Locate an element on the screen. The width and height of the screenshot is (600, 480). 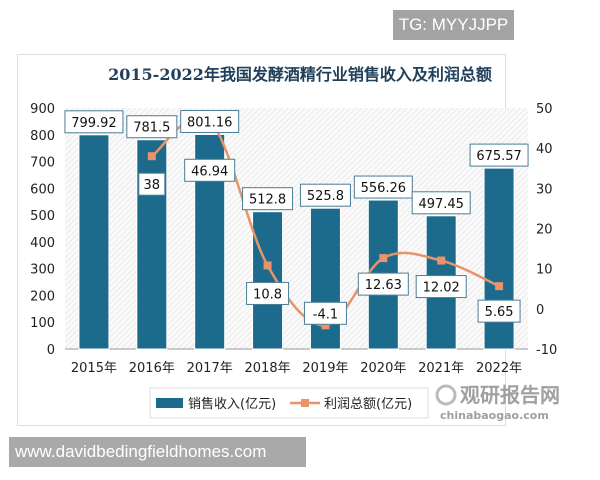
chart-title: 2015-2022年我国发酵酒精行业销售收入及利润总额 is located at coordinates (300, 74).